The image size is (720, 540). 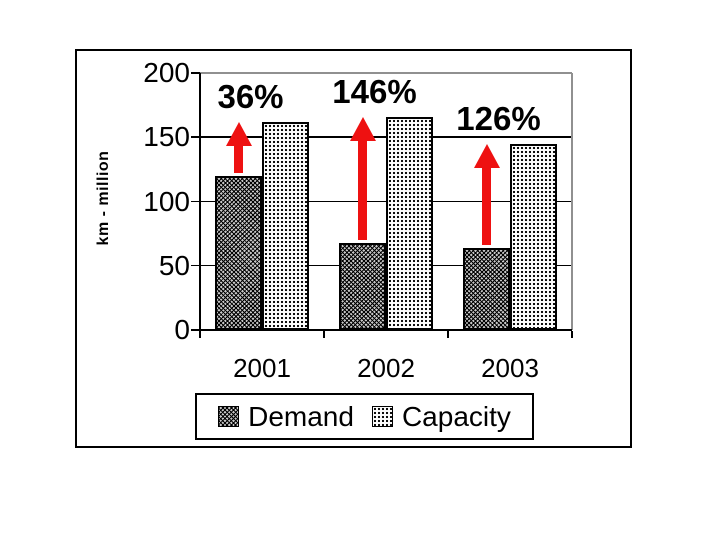 What do you see at coordinates (364, 416) in the screenshot?
I see `chart-legend: Demand Capacity` at bounding box center [364, 416].